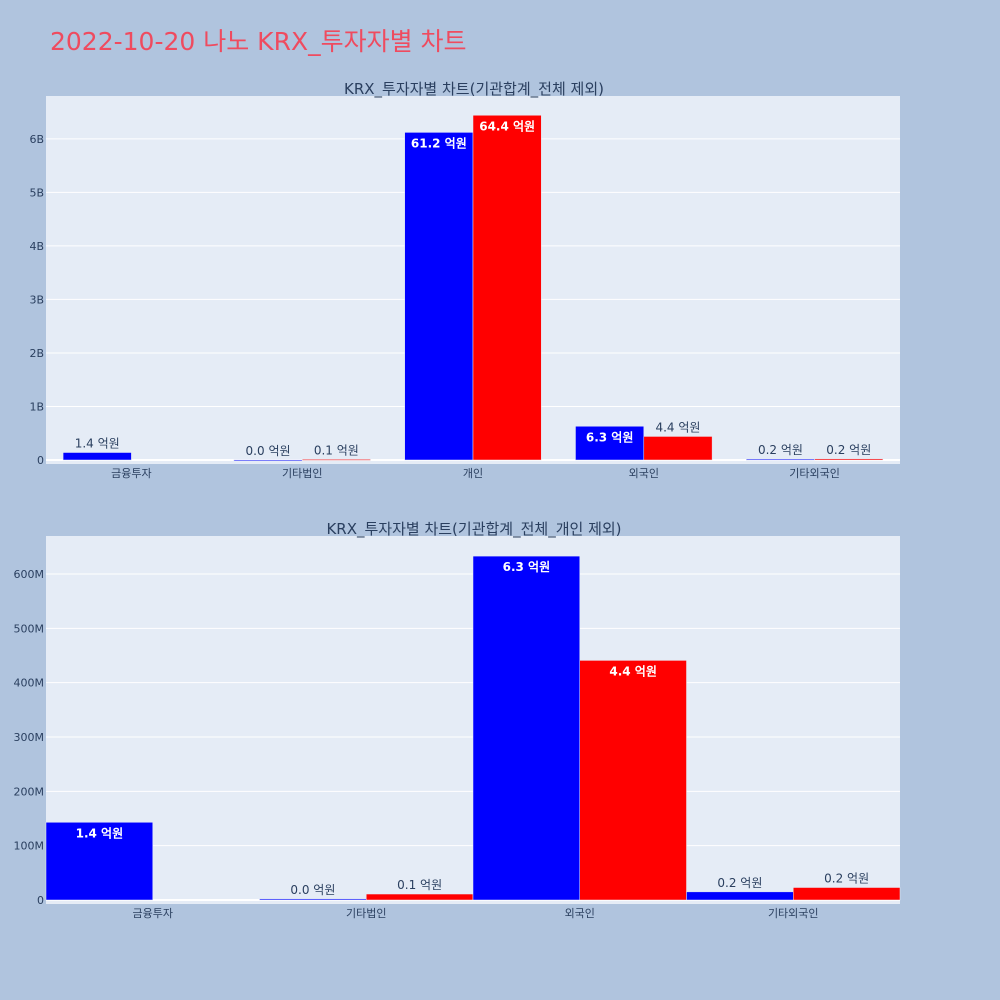  I want to click on data-label: 64.4 억원, so click(507, 126).